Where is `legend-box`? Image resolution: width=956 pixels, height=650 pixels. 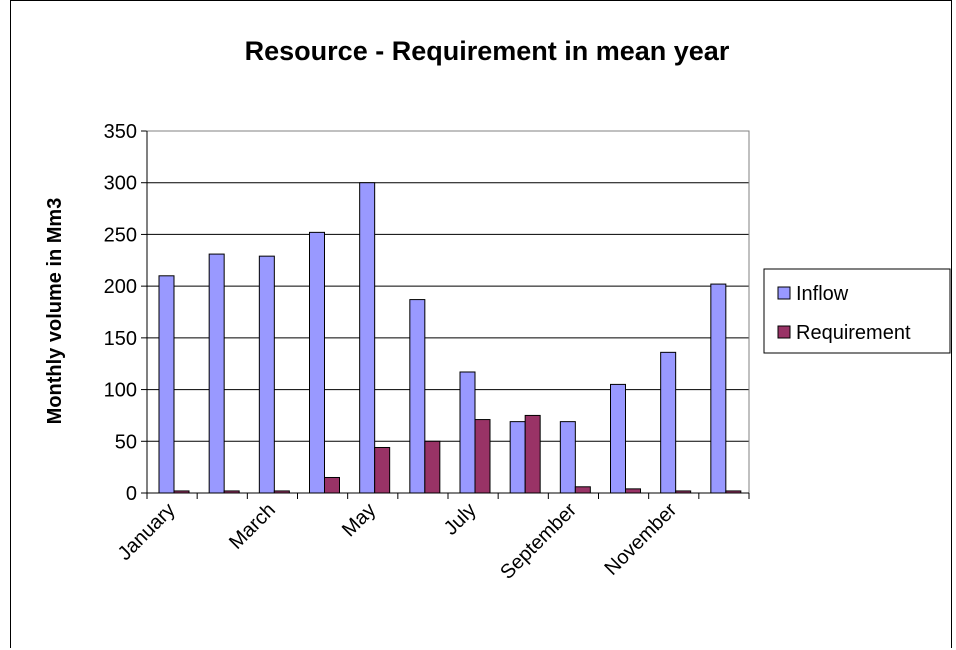
legend-box is located at coordinates (857, 311).